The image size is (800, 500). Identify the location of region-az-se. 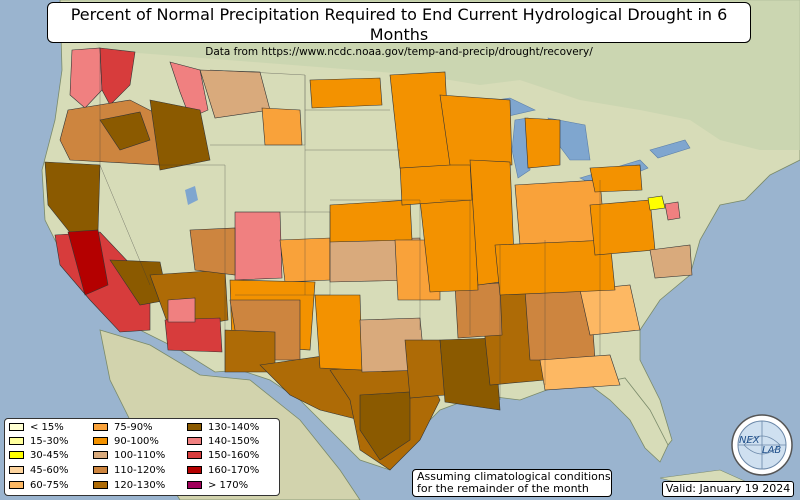
(181, 310).